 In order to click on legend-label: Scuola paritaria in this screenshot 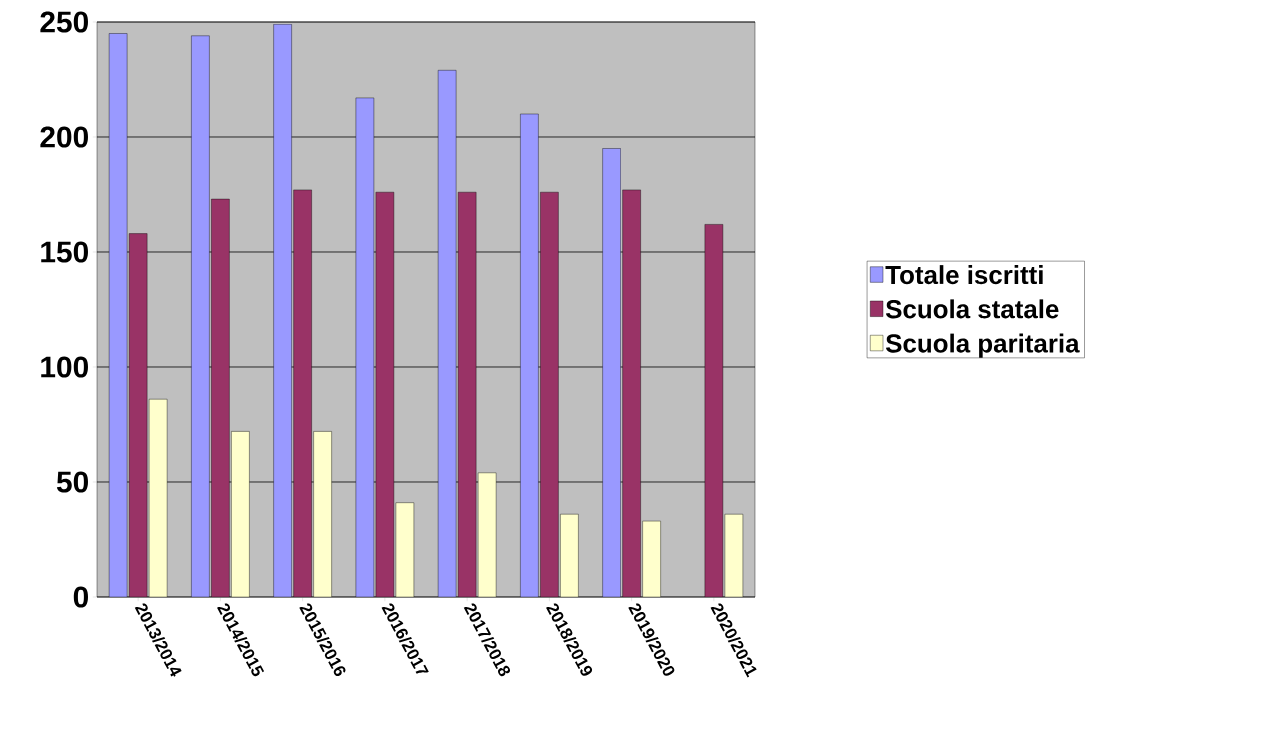, I will do `click(982, 345)`.